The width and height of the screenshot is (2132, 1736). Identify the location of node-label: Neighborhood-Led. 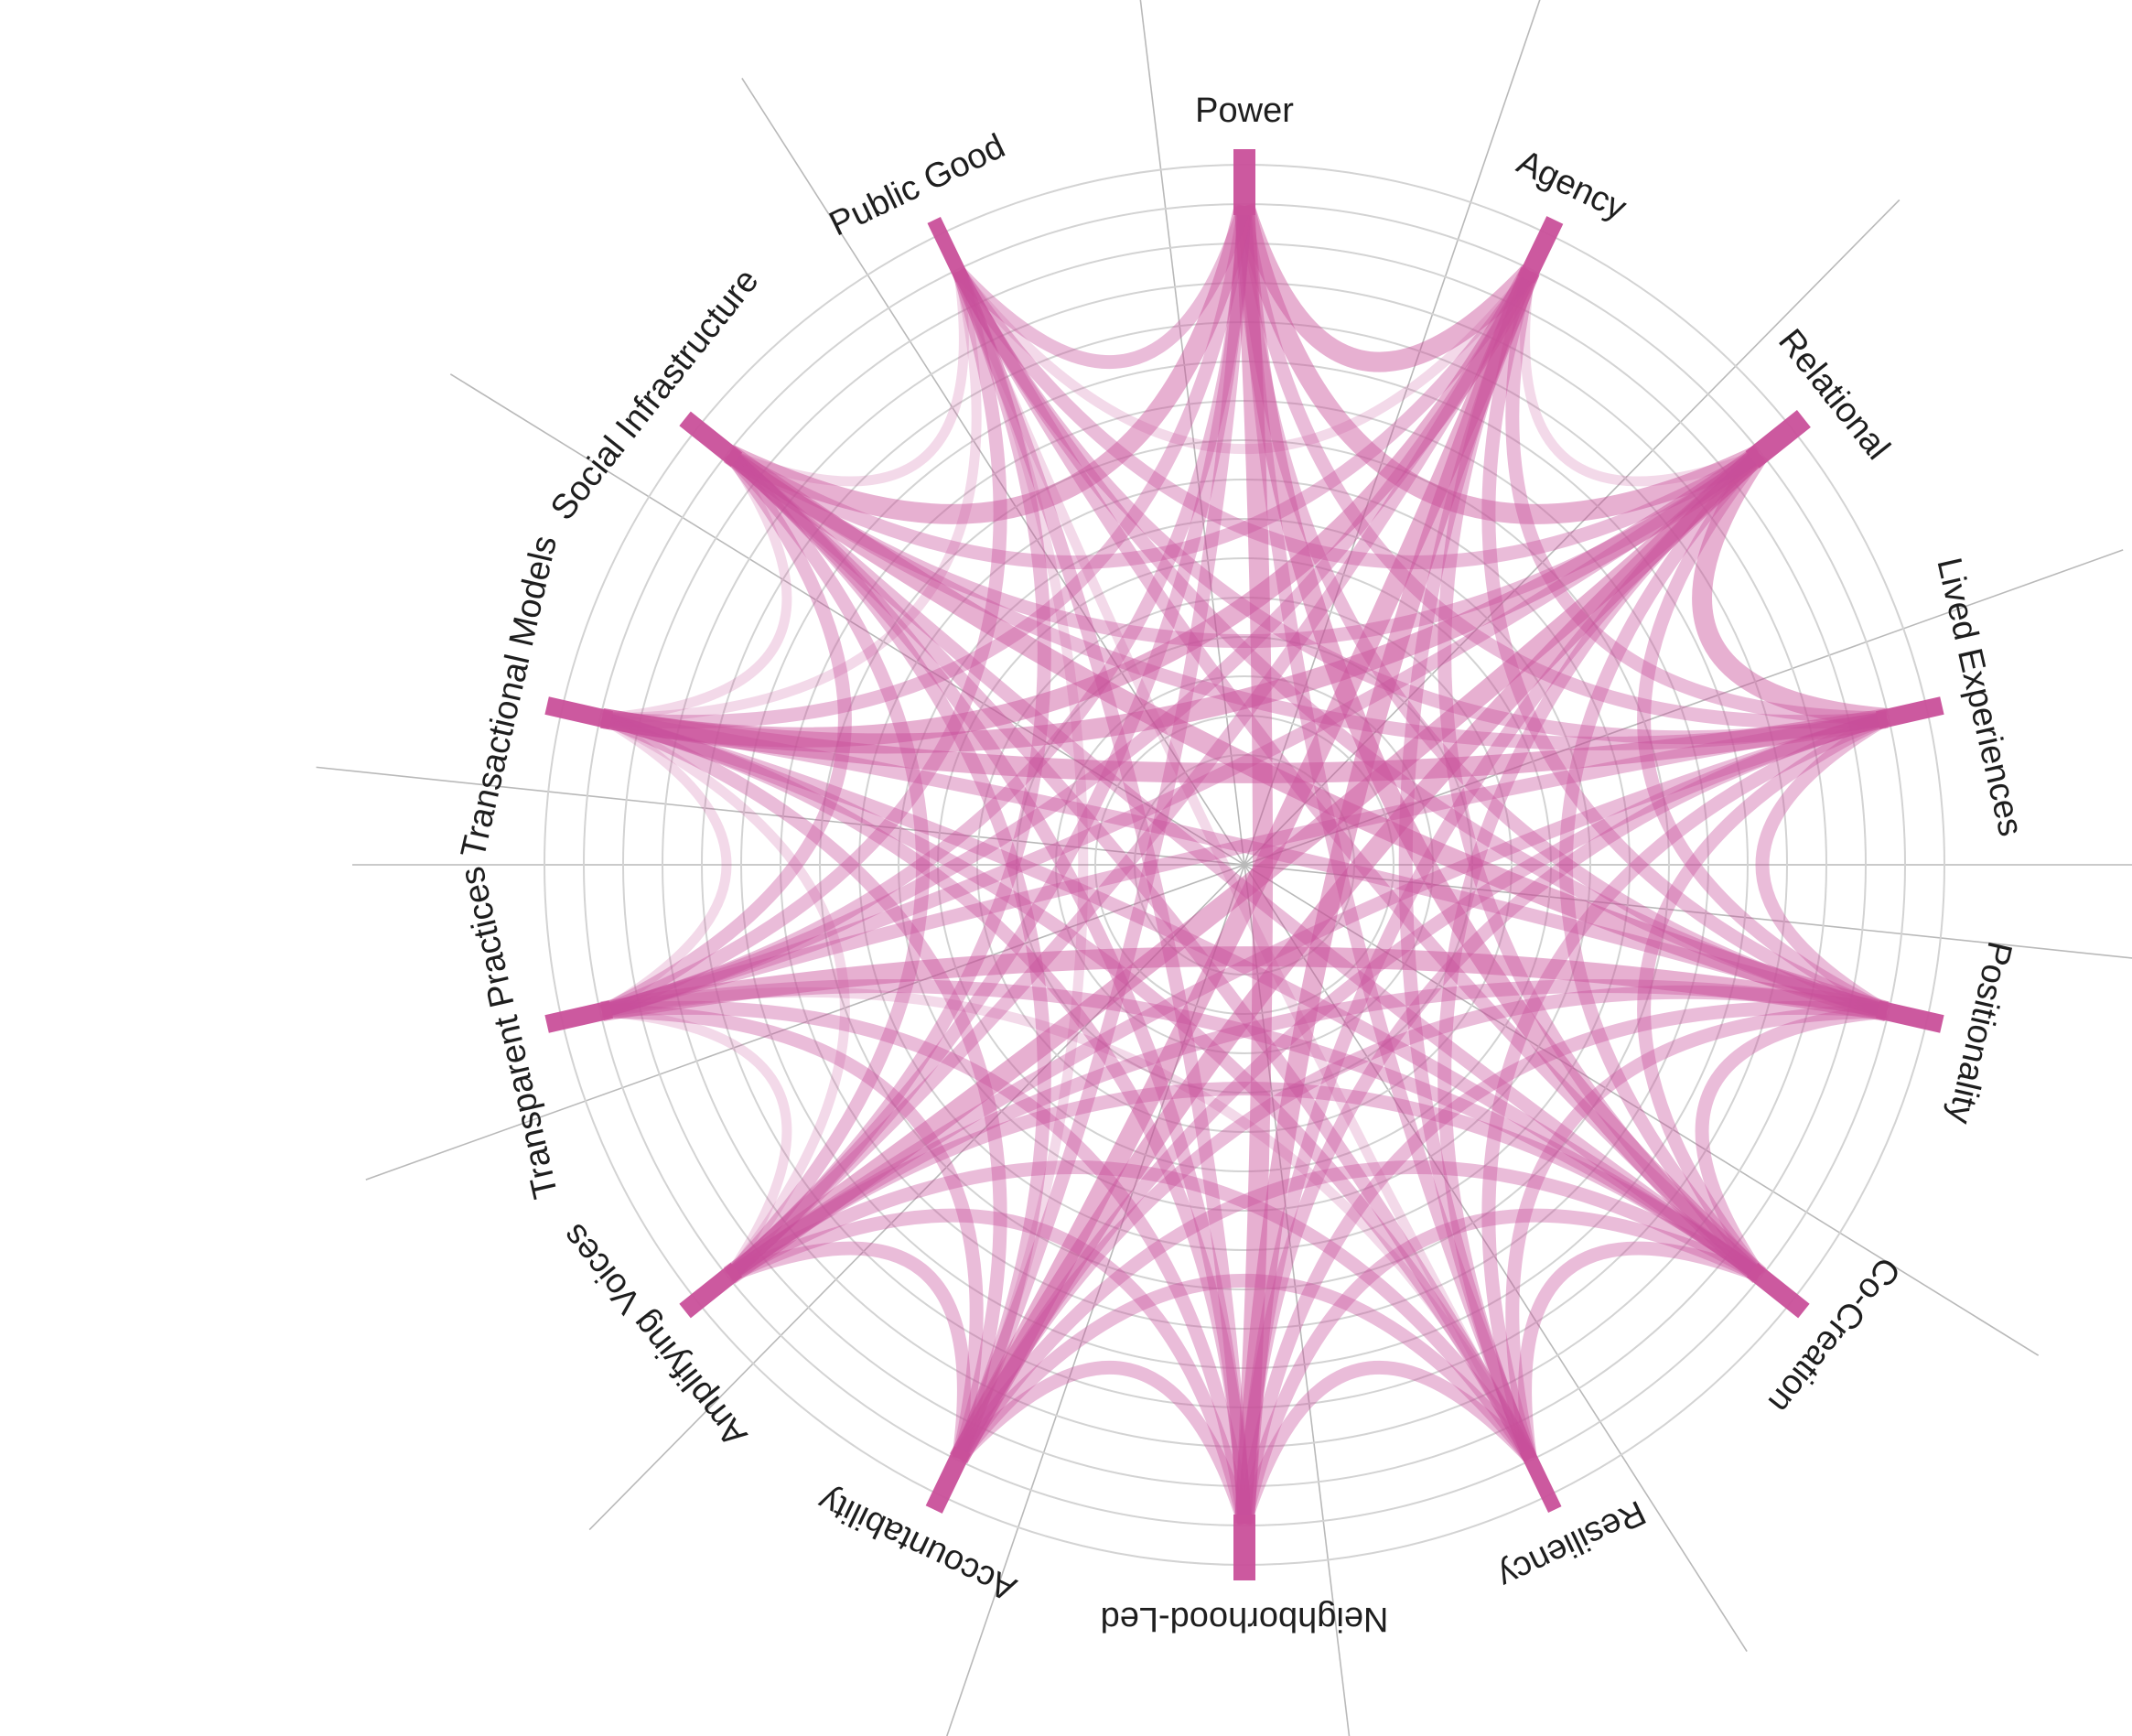
(1245, 1619).